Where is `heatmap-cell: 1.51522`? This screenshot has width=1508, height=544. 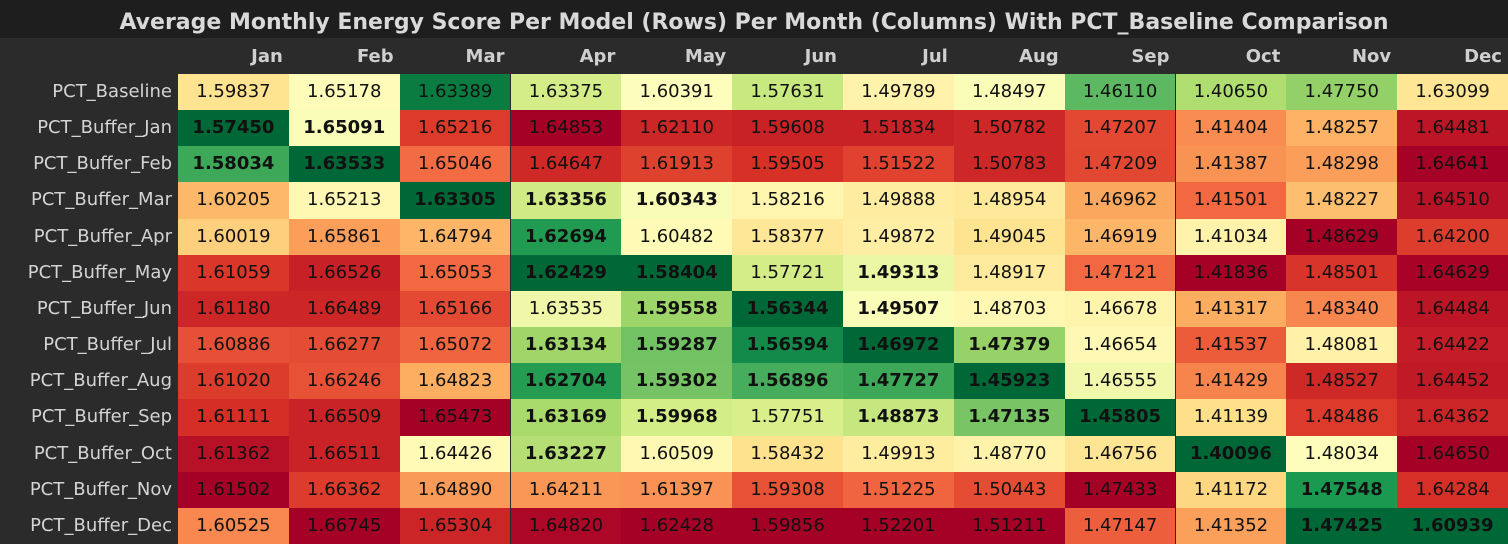
heatmap-cell: 1.51522 is located at coordinates (898, 164).